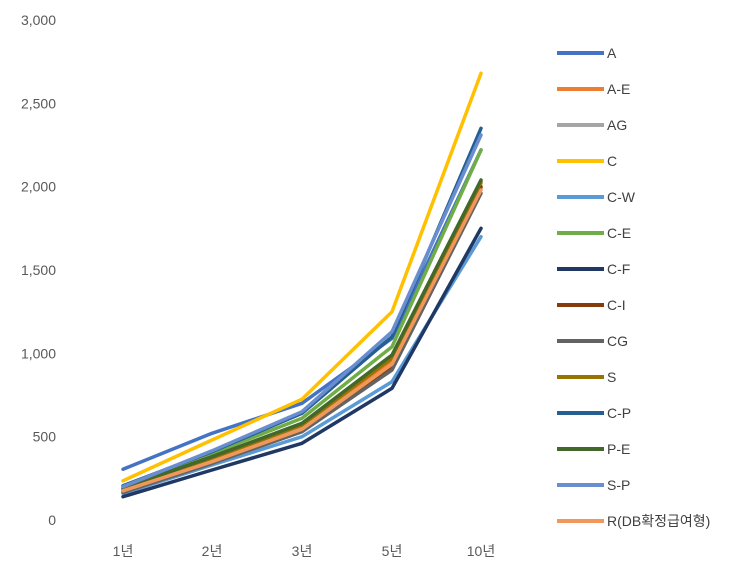 This screenshot has height=561, width=748. I want to click on legend-label: P-E, so click(618, 449).